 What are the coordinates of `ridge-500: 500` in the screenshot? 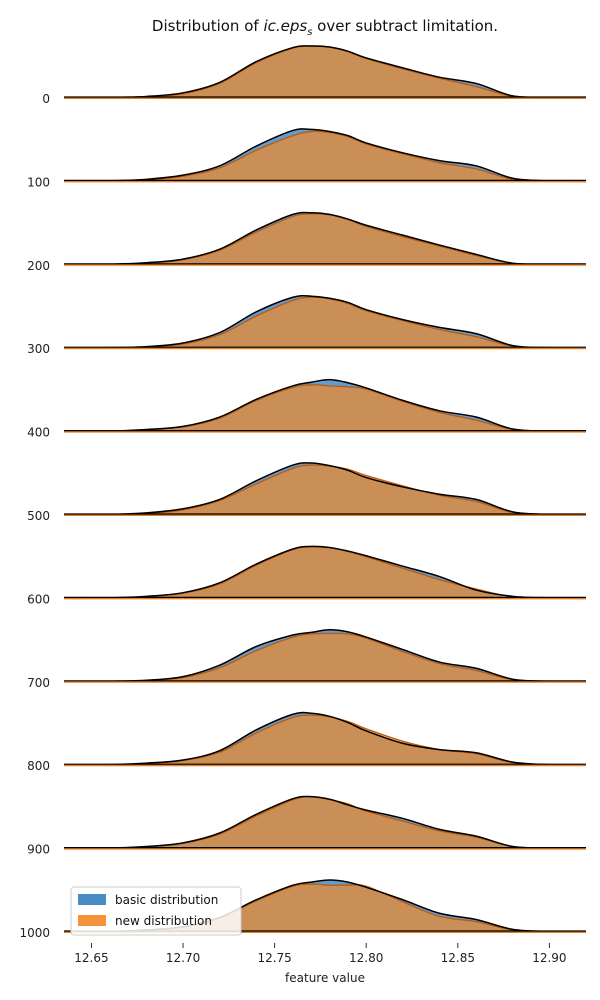 It's located at (307, 492).